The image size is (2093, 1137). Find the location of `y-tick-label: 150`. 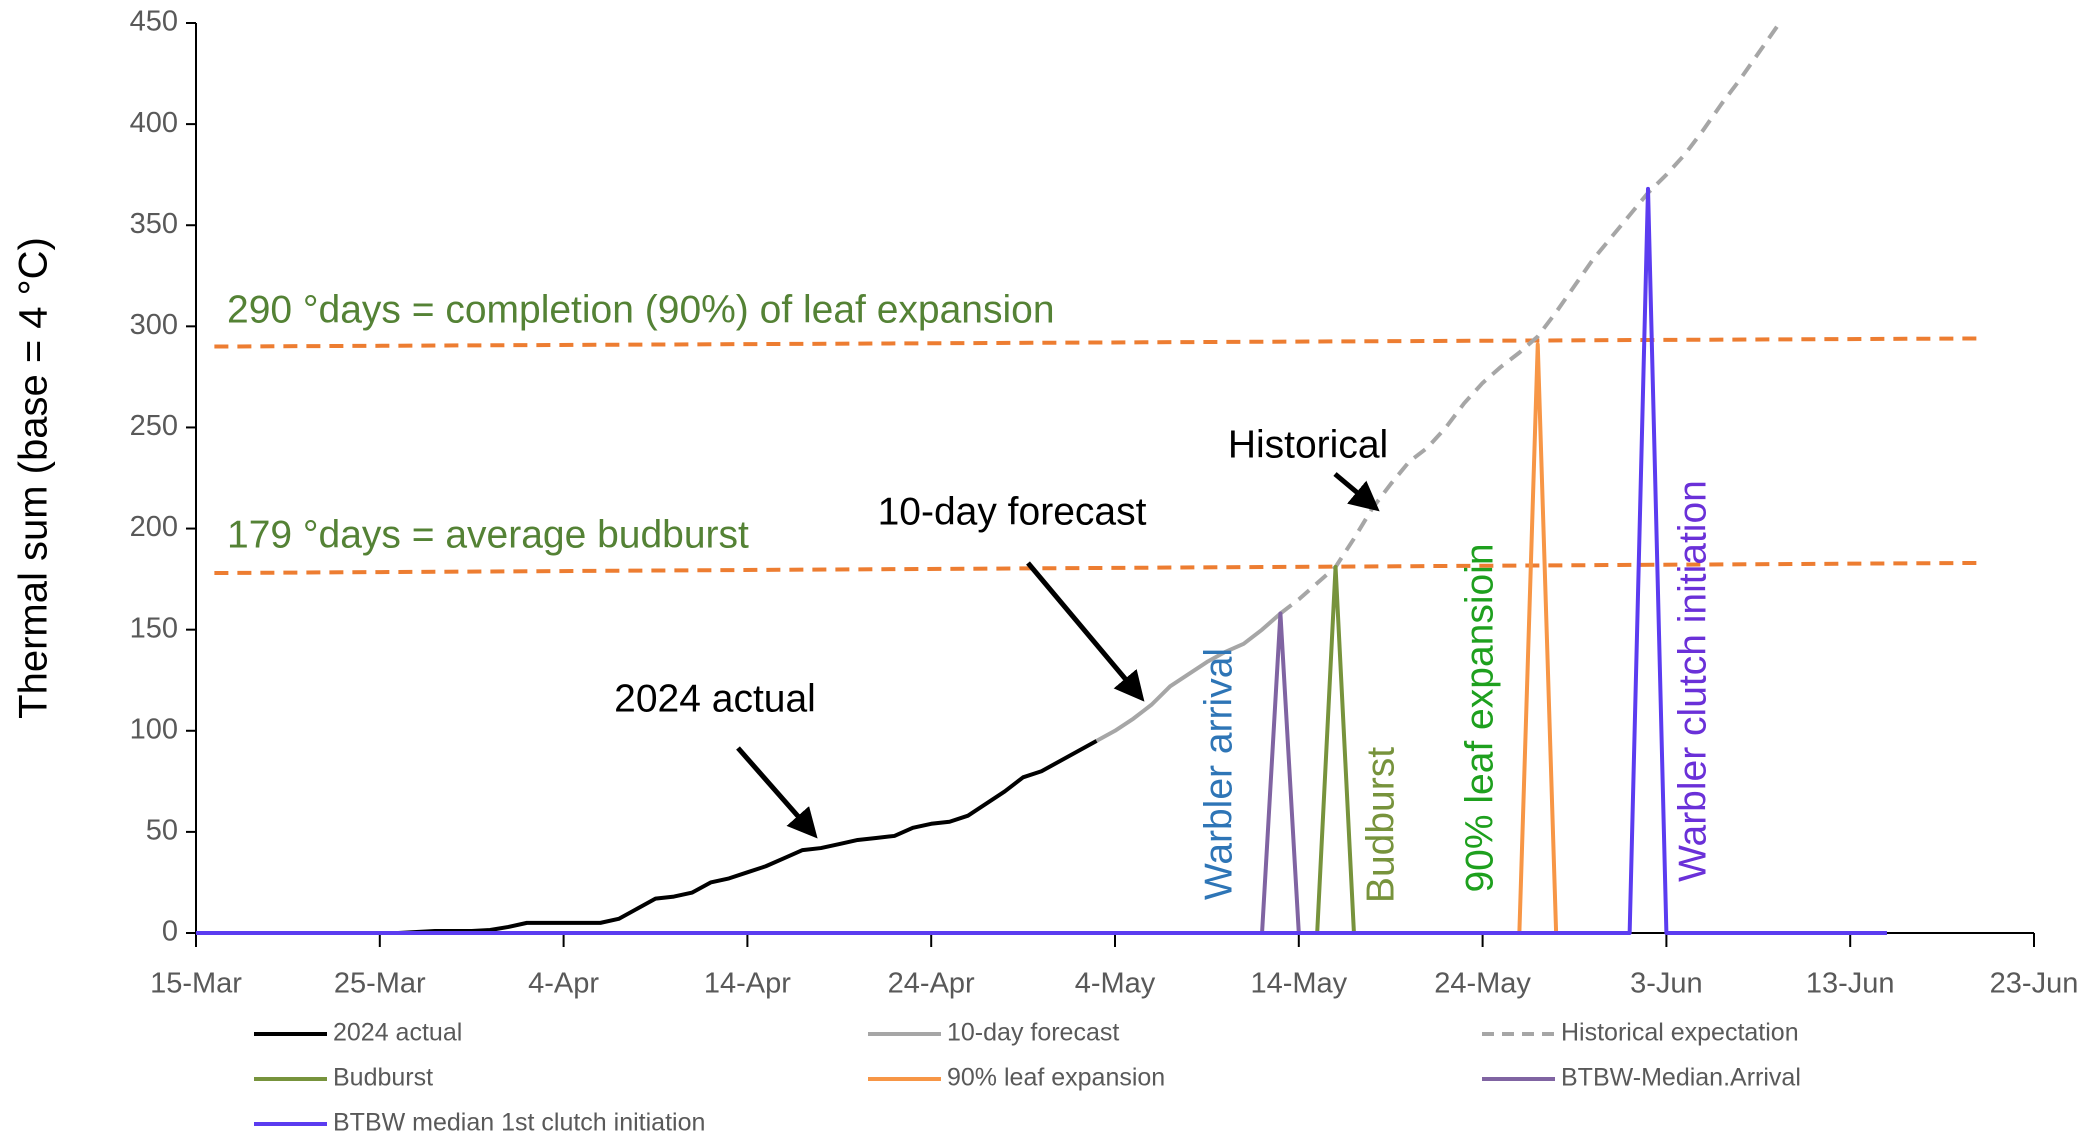

y-tick-label: 150 is located at coordinates (154, 628).